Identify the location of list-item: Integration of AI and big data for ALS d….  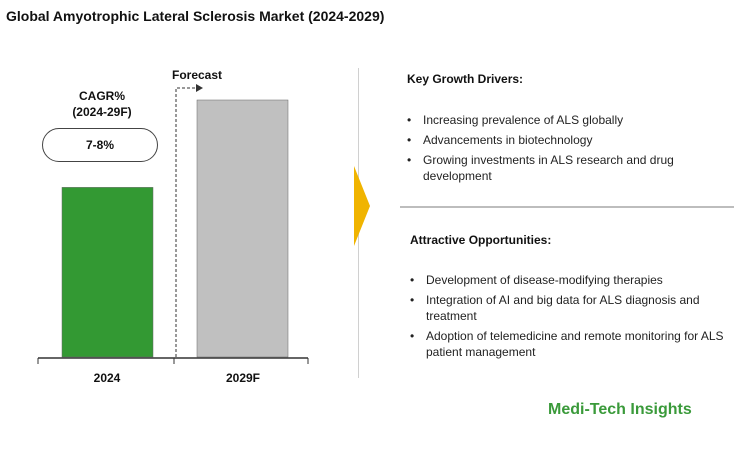
(572, 308).